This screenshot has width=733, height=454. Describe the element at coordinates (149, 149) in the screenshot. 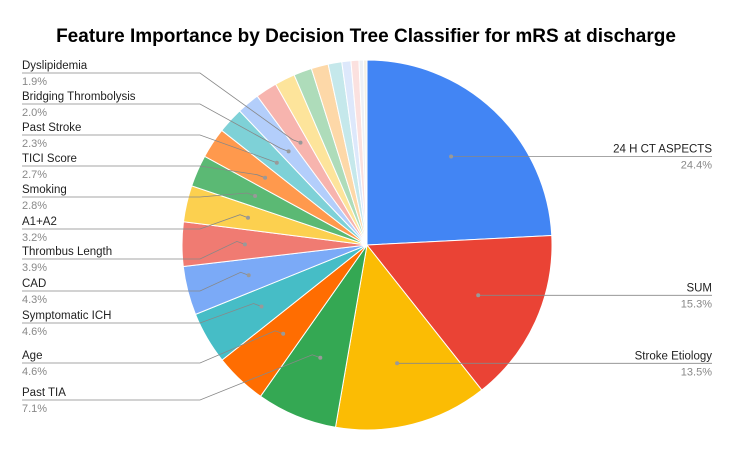

I see `leader-line-past-stroke` at that location.